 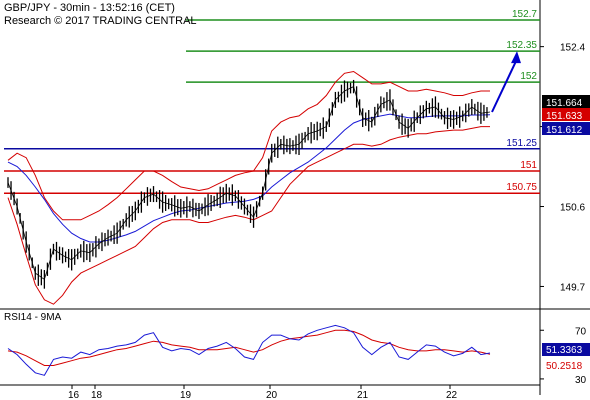 I want to click on rsi-value-box, so click(x=566, y=349).